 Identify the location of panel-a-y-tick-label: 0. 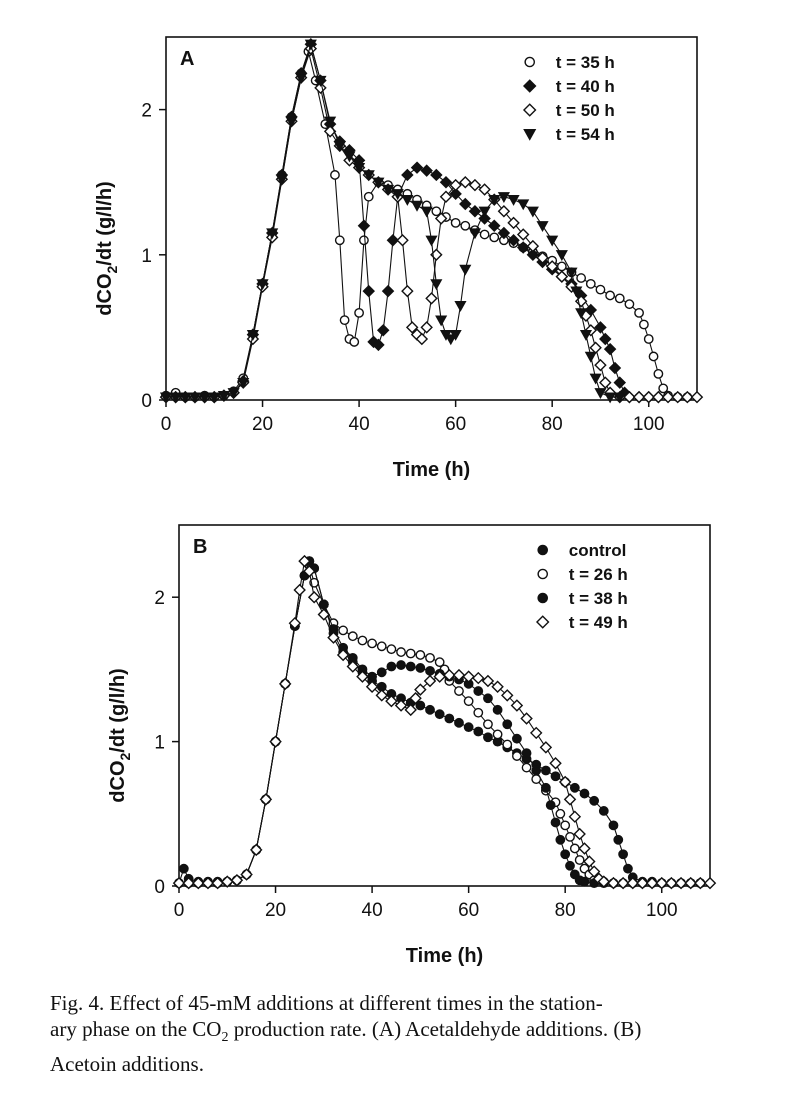
(146, 401).